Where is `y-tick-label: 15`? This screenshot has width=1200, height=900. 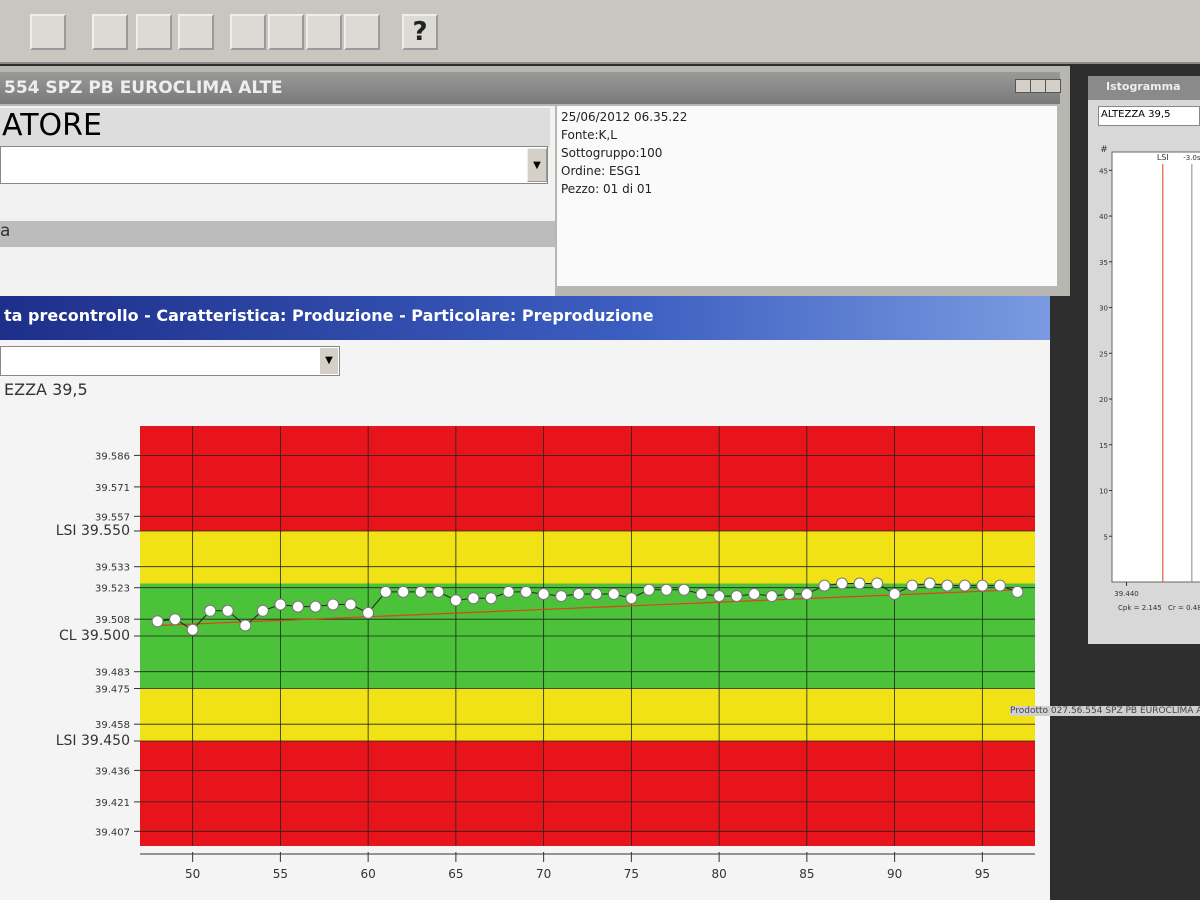
y-tick-label: 15 is located at coordinates (1103, 446).